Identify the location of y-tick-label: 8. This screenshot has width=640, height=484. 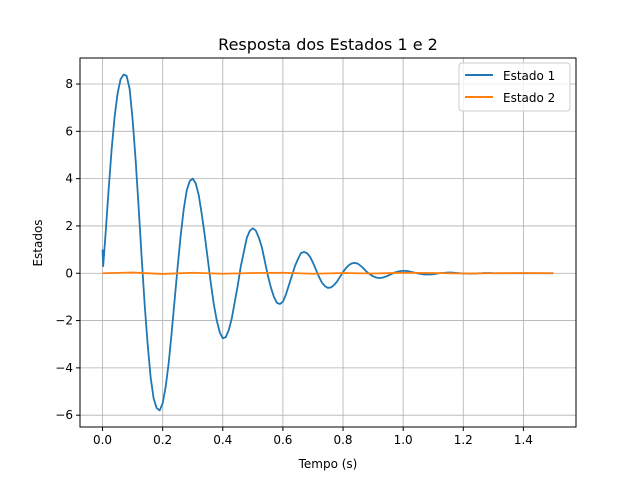
(69, 84).